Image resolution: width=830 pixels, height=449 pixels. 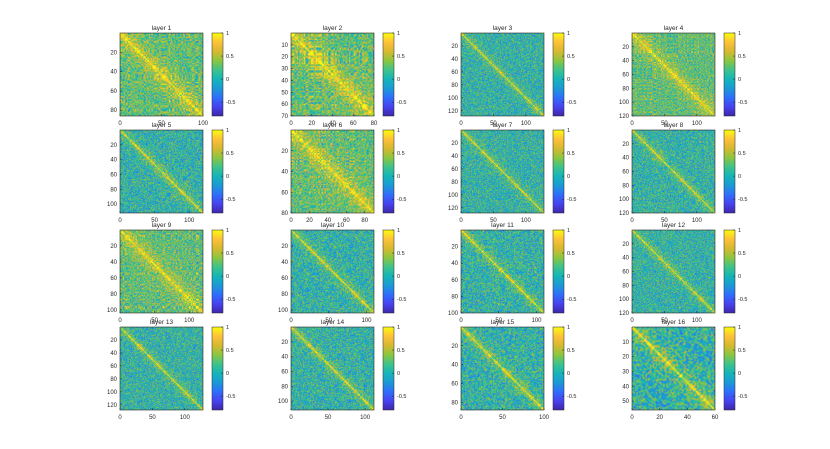 What do you see at coordinates (684, 370) in the screenshot?
I see `subplot-layer-16: layer 16 0 20 40 60 10 20 30 40 50 1 0.5 0 -0.5` at bounding box center [684, 370].